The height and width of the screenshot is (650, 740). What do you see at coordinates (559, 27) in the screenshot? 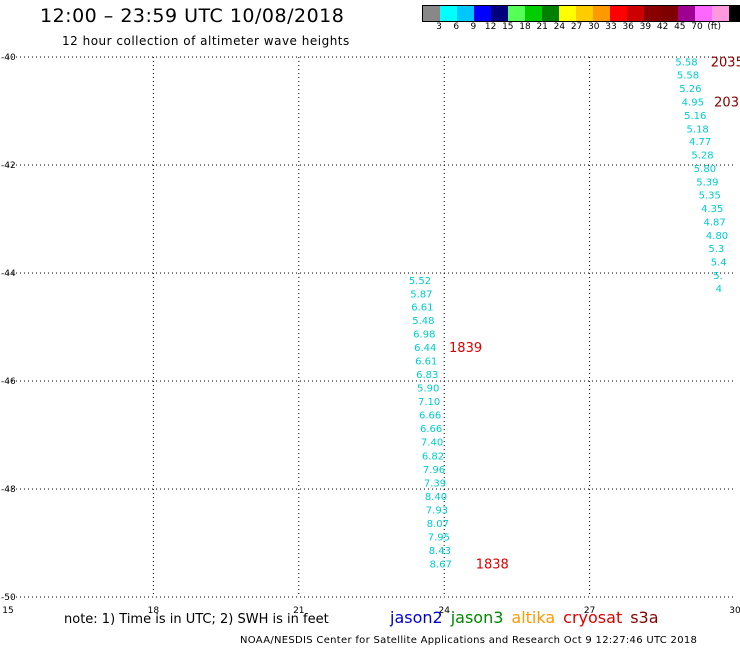
I see `legend-label: 24` at bounding box center [559, 27].